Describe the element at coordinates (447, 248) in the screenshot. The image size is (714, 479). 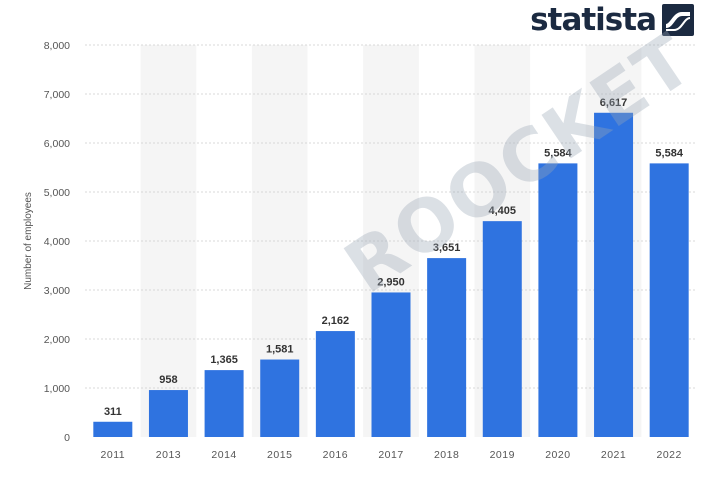
I see `data-label: 3,651` at that location.